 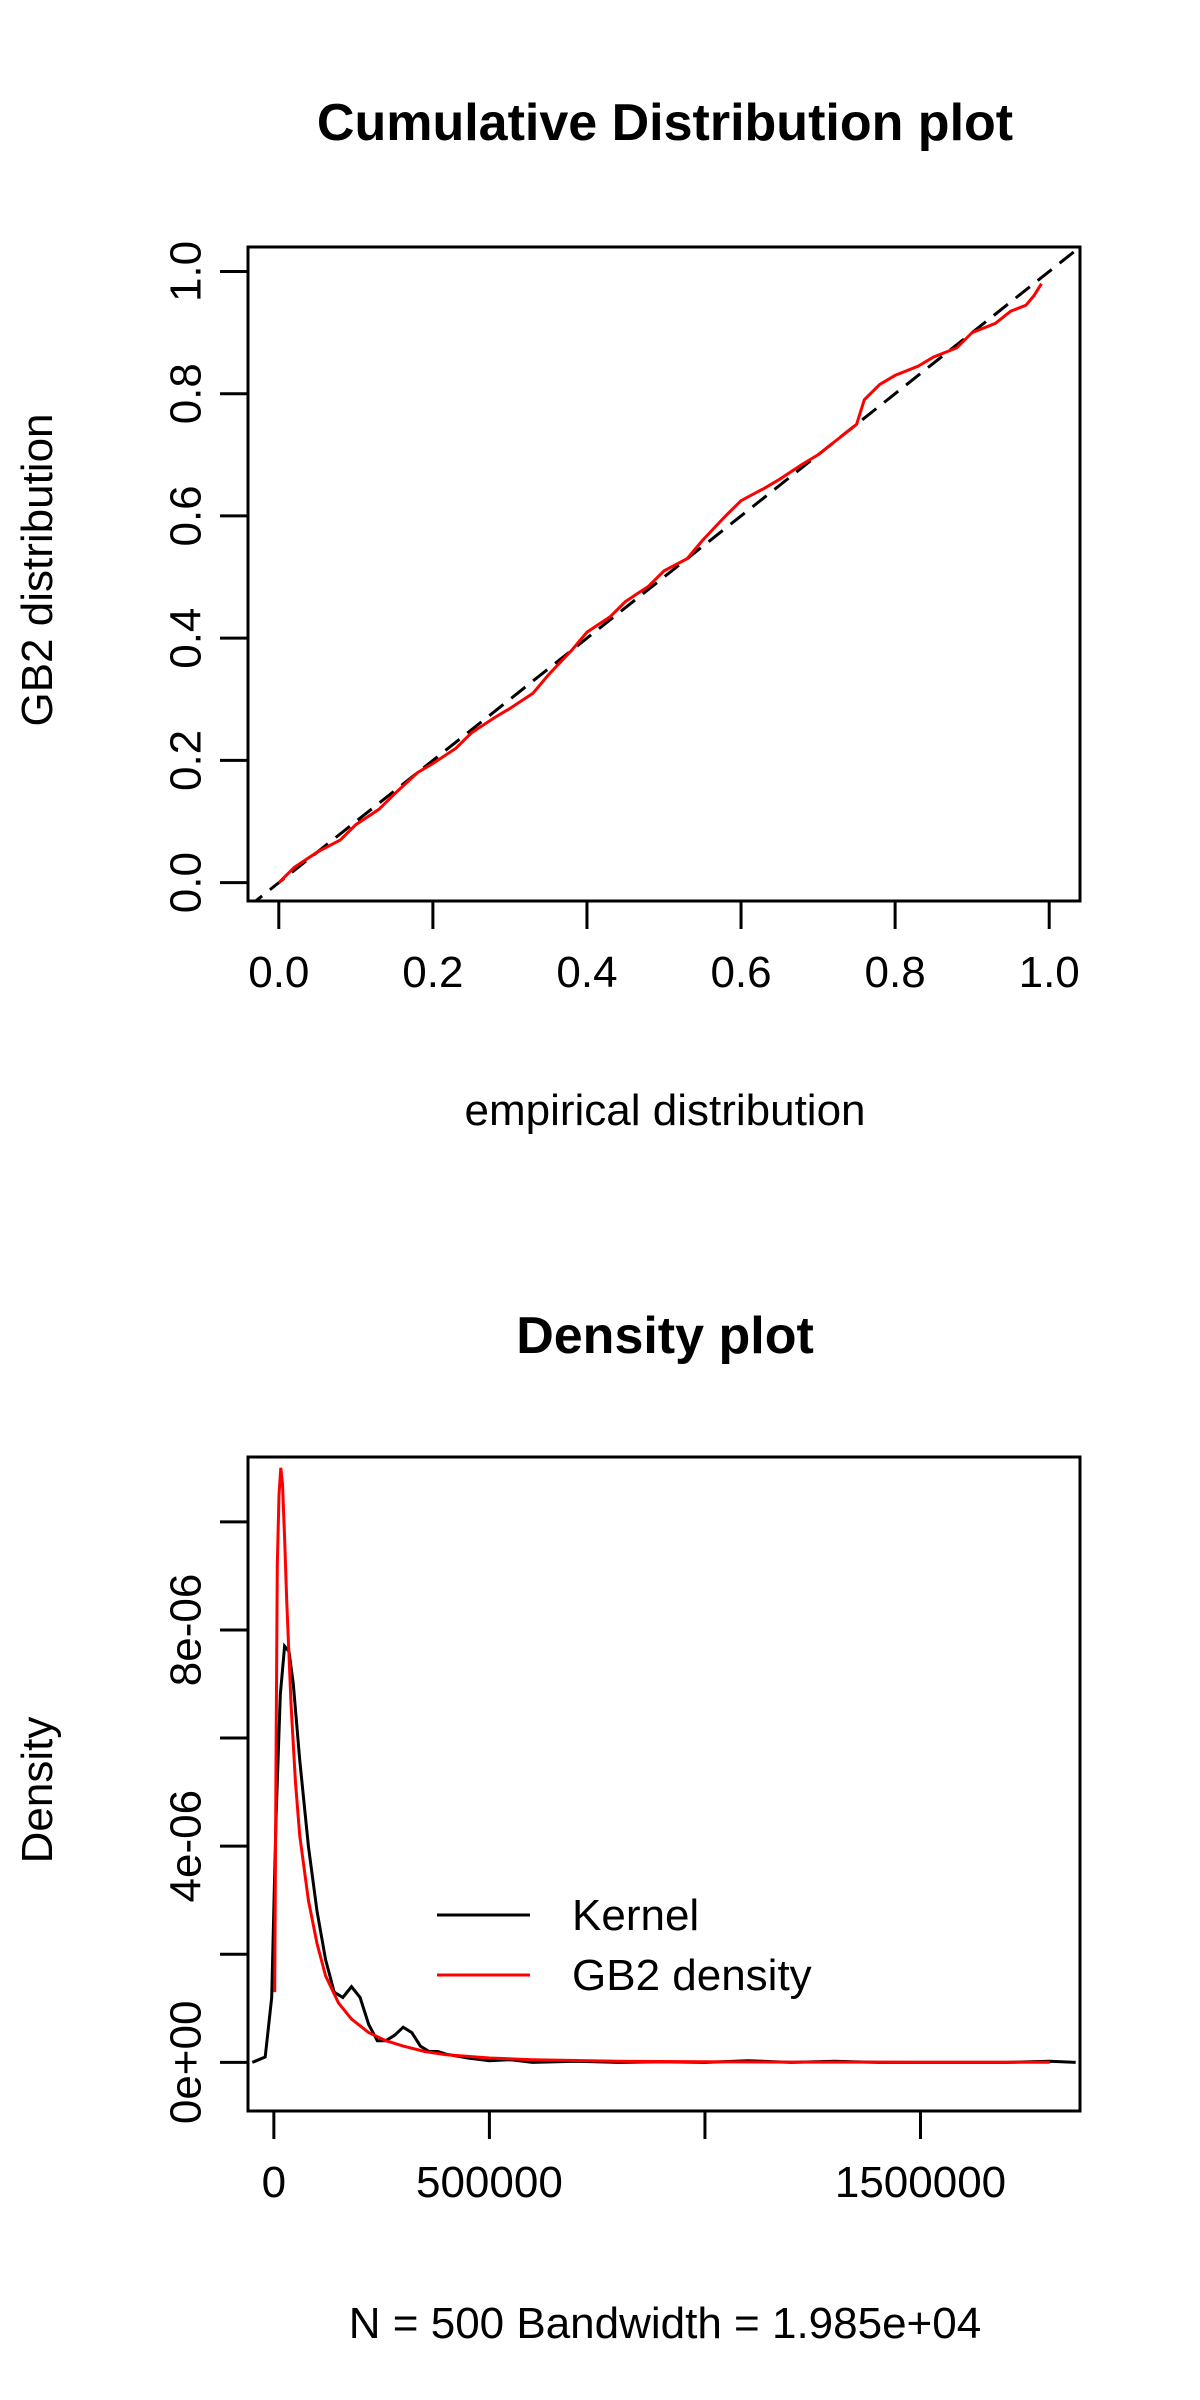 I want to click on x-tick-label: 0, so click(x=274, y=2182).